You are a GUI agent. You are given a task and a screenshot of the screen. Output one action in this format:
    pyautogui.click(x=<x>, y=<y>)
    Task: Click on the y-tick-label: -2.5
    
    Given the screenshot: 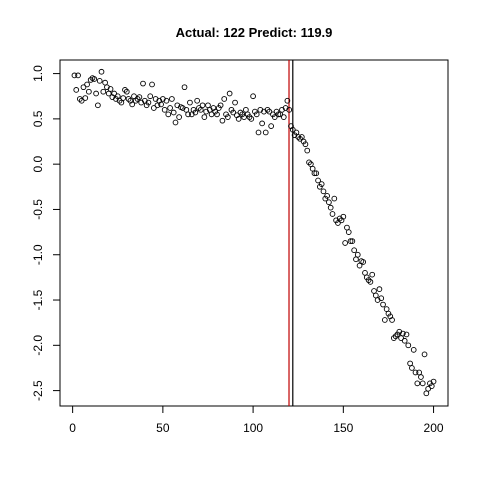 What is the action you would take?
    pyautogui.click(x=38, y=390)
    